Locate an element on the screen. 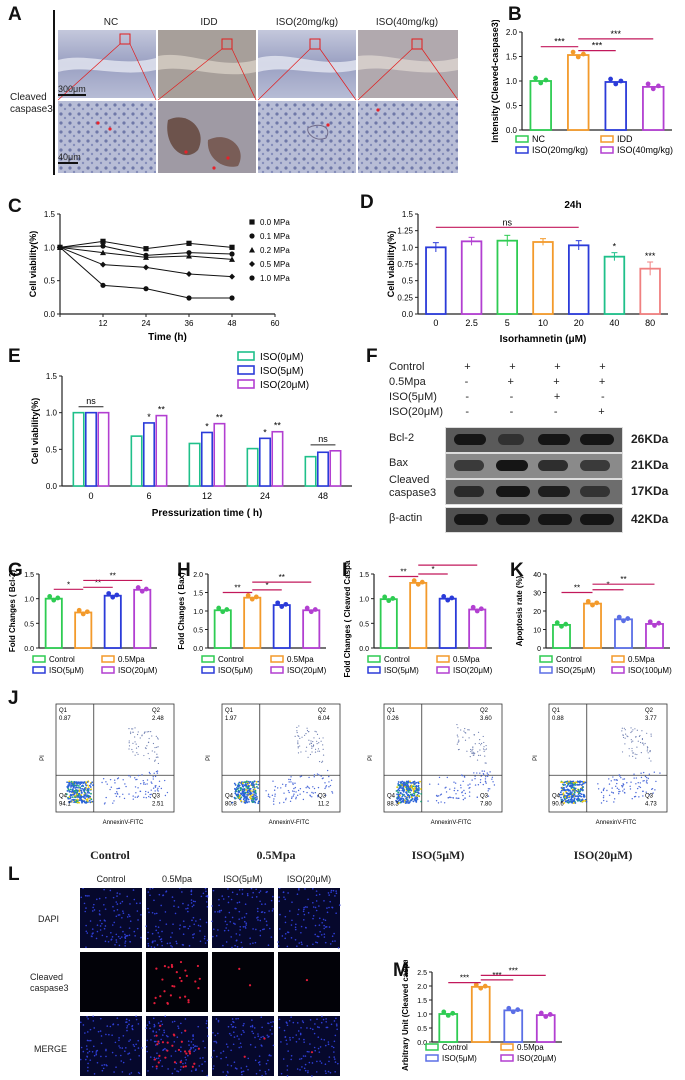  annotation: ** is located at coordinates (162, 410).